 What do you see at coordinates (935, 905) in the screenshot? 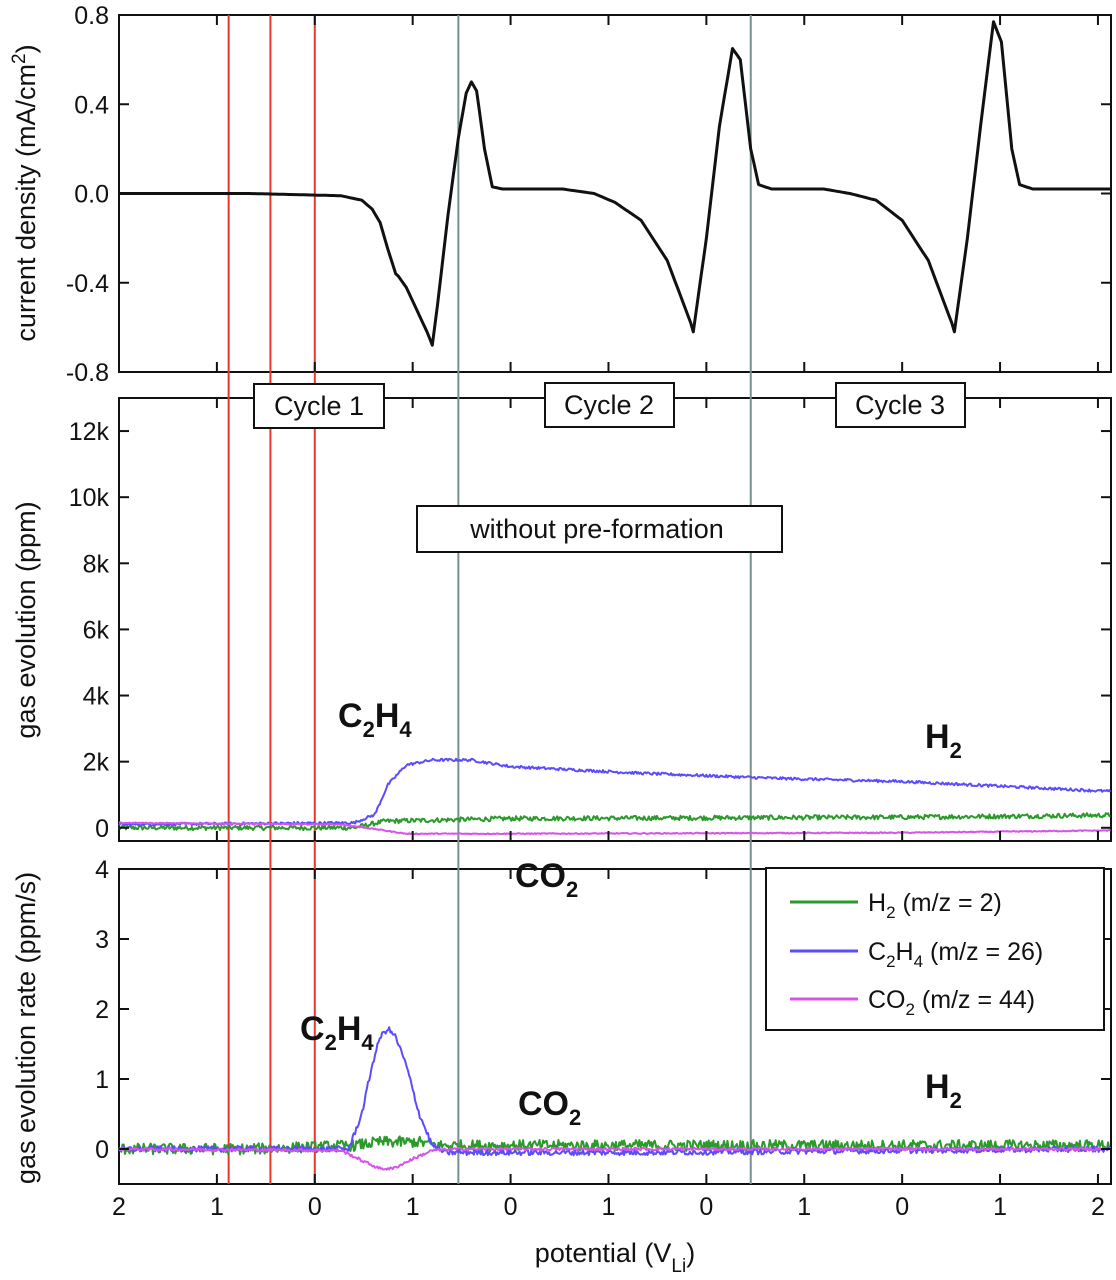
I see `legend-label-h2: H2 (m/z = 2)` at bounding box center [935, 905].